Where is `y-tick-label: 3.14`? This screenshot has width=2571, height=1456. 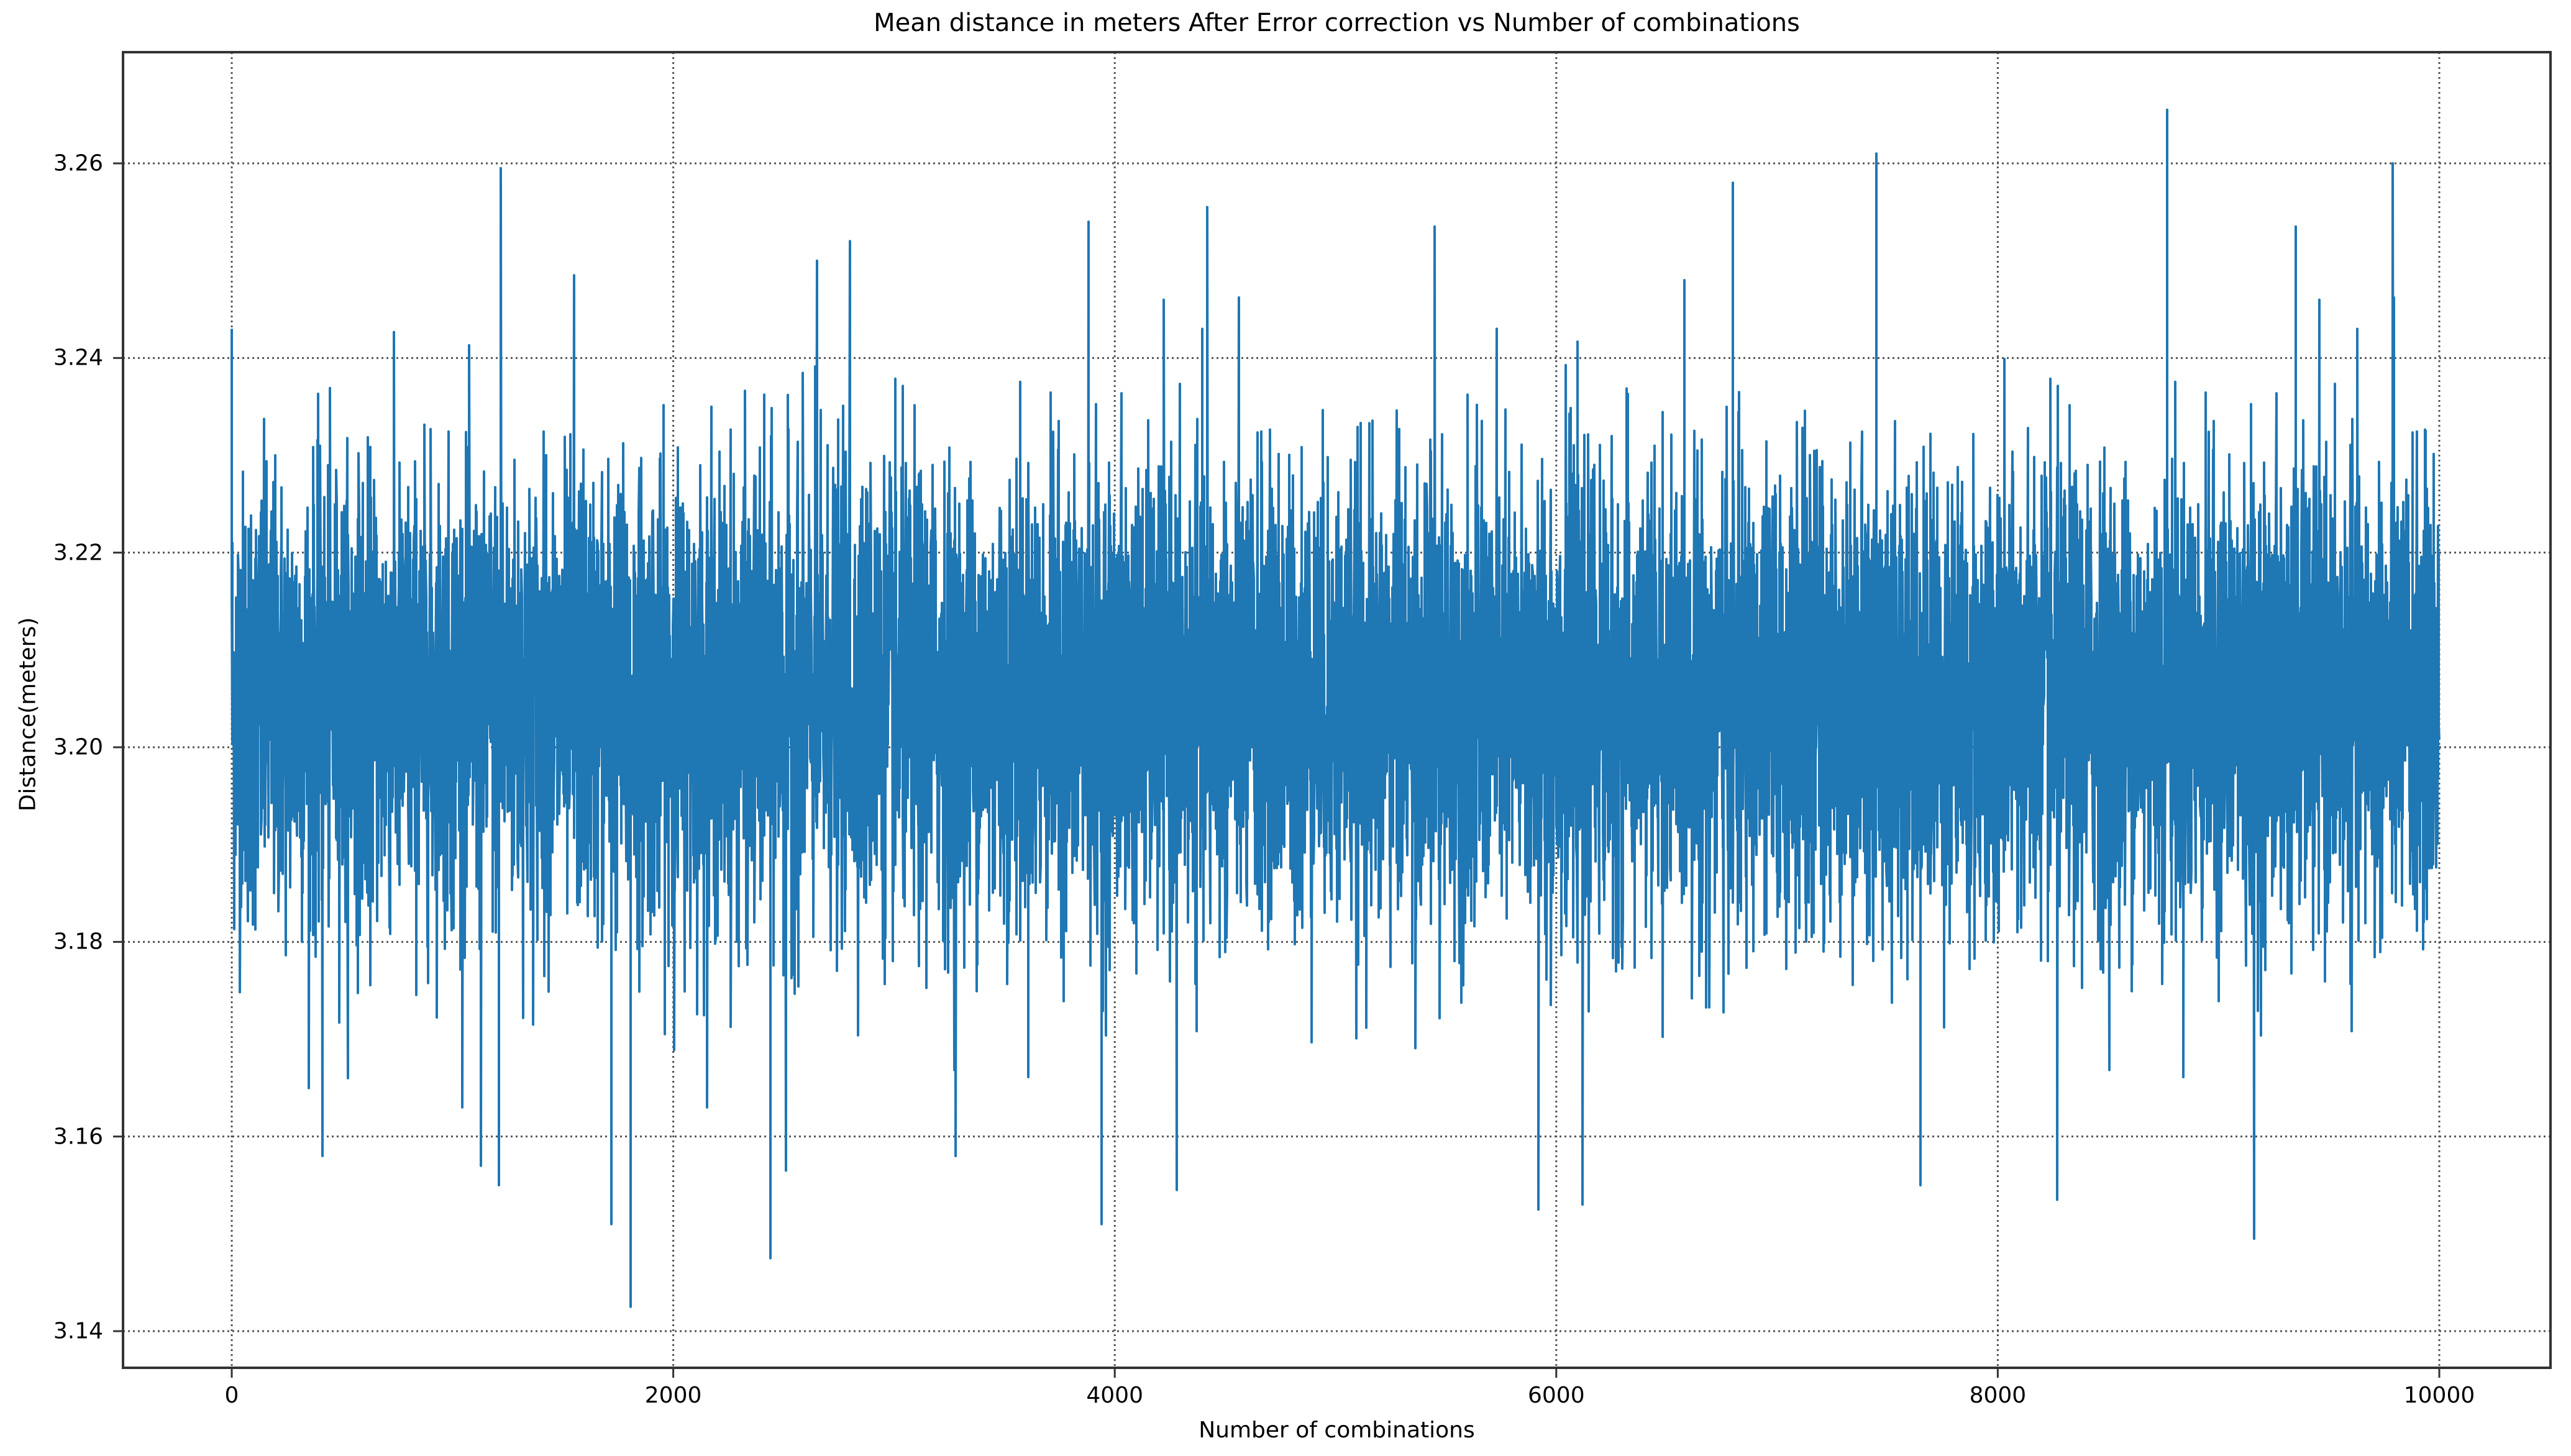 y-tick-label: 3.14 is located at coordinates (78, 1331).